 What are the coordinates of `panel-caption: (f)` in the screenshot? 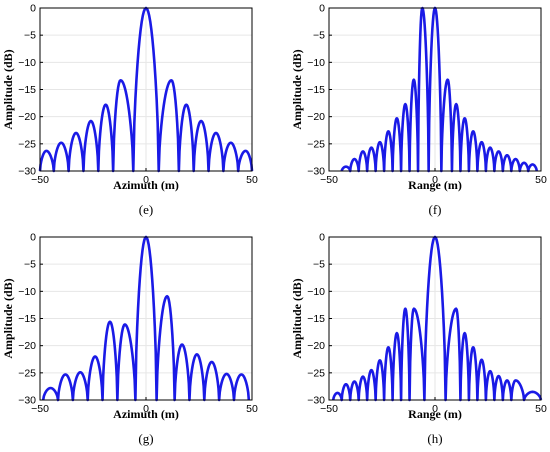 It's located at (435, 209).